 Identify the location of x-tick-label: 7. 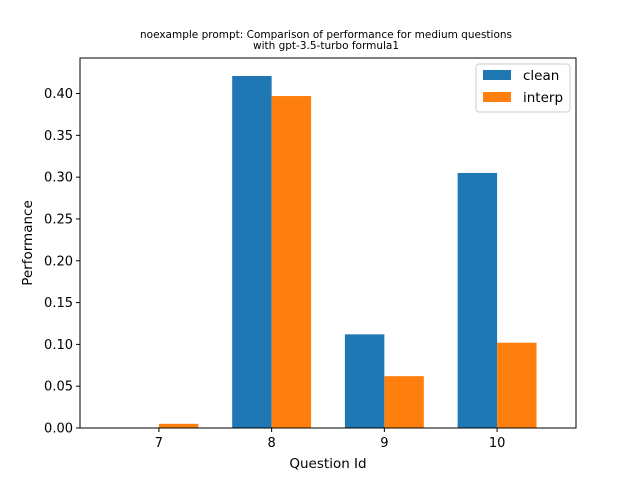
(159, 443).